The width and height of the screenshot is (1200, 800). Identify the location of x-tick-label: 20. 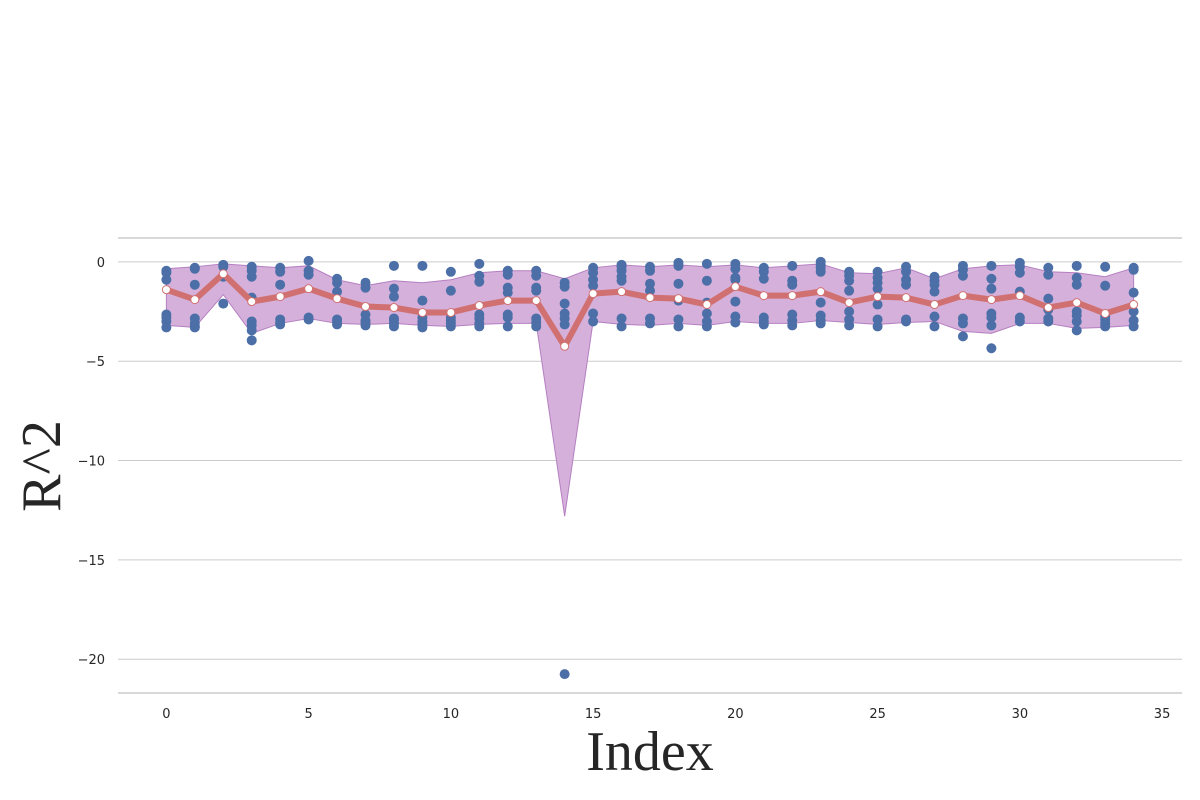
(735, 714).